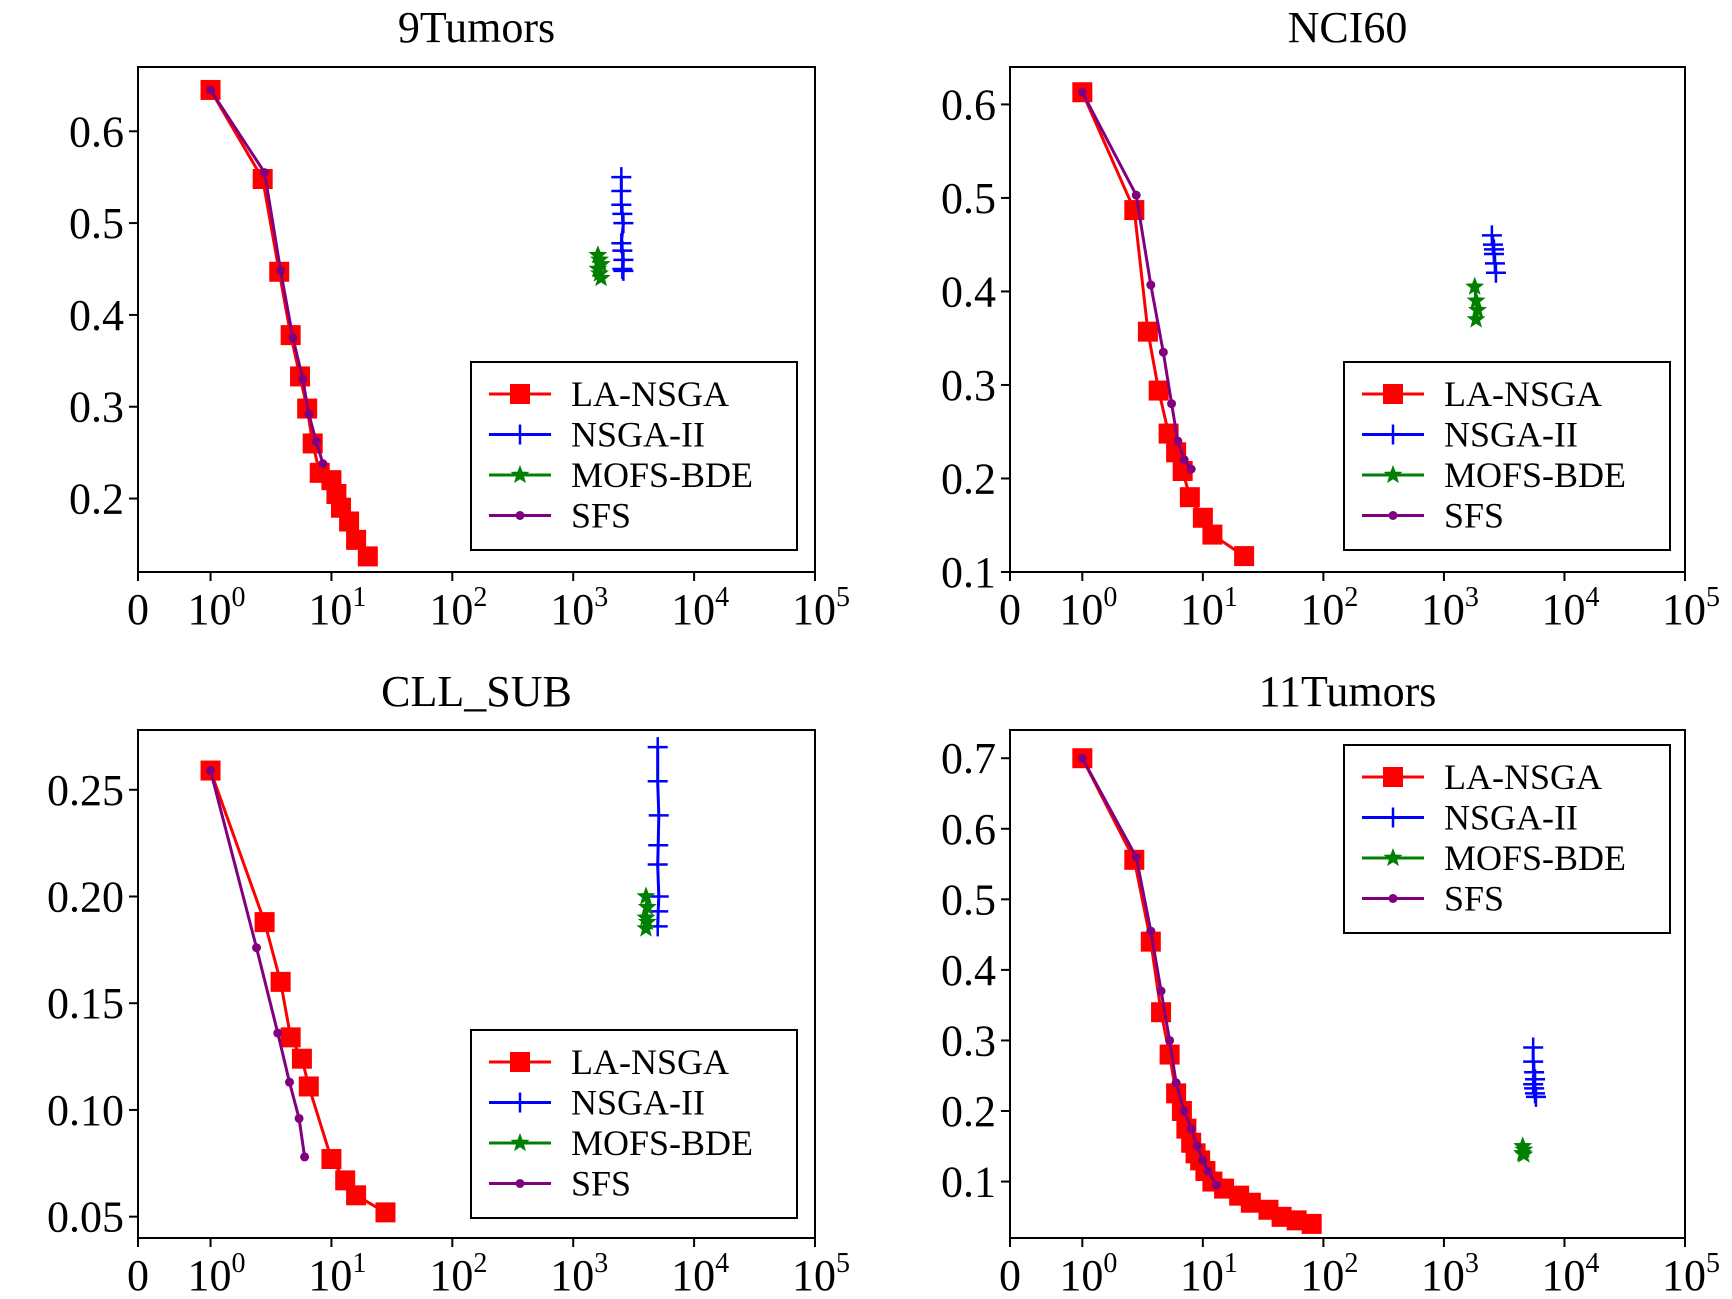  I want to click on subplot-title: CLL_SUB, so click(476, 691).